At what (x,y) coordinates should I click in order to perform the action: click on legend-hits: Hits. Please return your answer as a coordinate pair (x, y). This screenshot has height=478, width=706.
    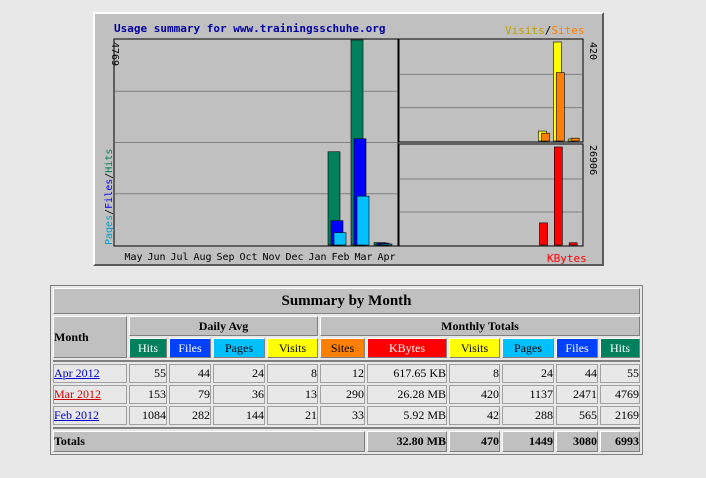
    Looking at the image, I should click on (109, 161).